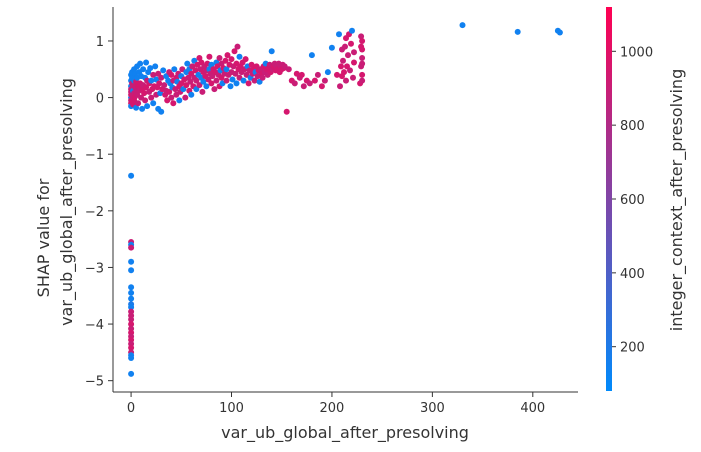  I want to click on colorbar-ticks: 200 400 600 800 1000, so click(632, 200).